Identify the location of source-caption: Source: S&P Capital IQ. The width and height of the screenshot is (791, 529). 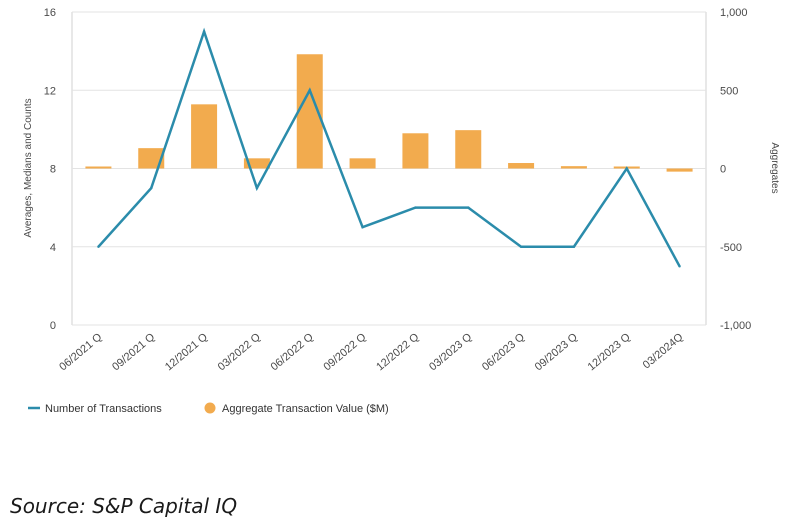
(124, 506).